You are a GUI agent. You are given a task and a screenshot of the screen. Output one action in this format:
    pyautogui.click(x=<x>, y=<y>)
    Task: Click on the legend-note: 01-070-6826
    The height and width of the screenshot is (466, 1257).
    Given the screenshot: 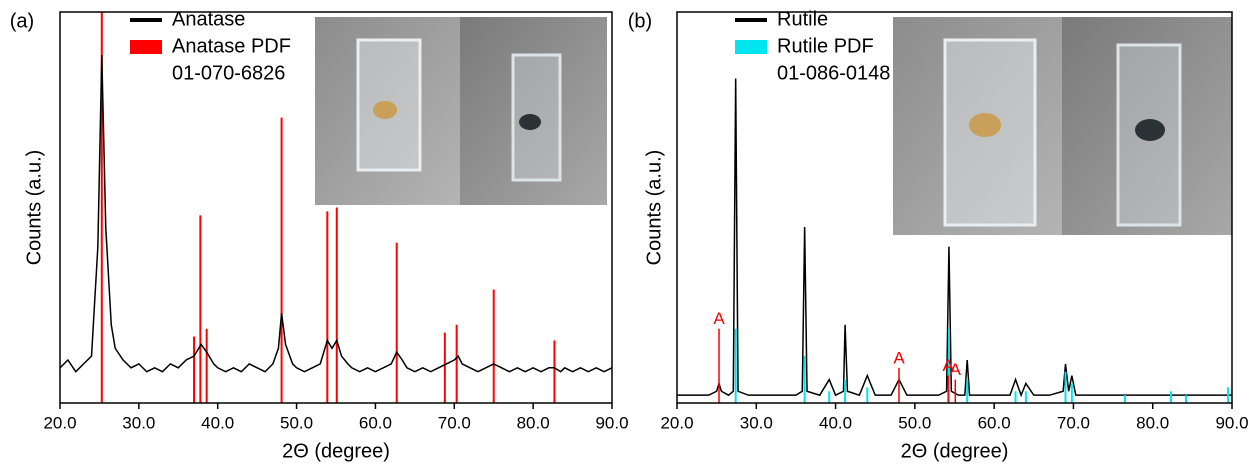 What is the action you would take?
    pyautogui.click(x=228, y=73)
    